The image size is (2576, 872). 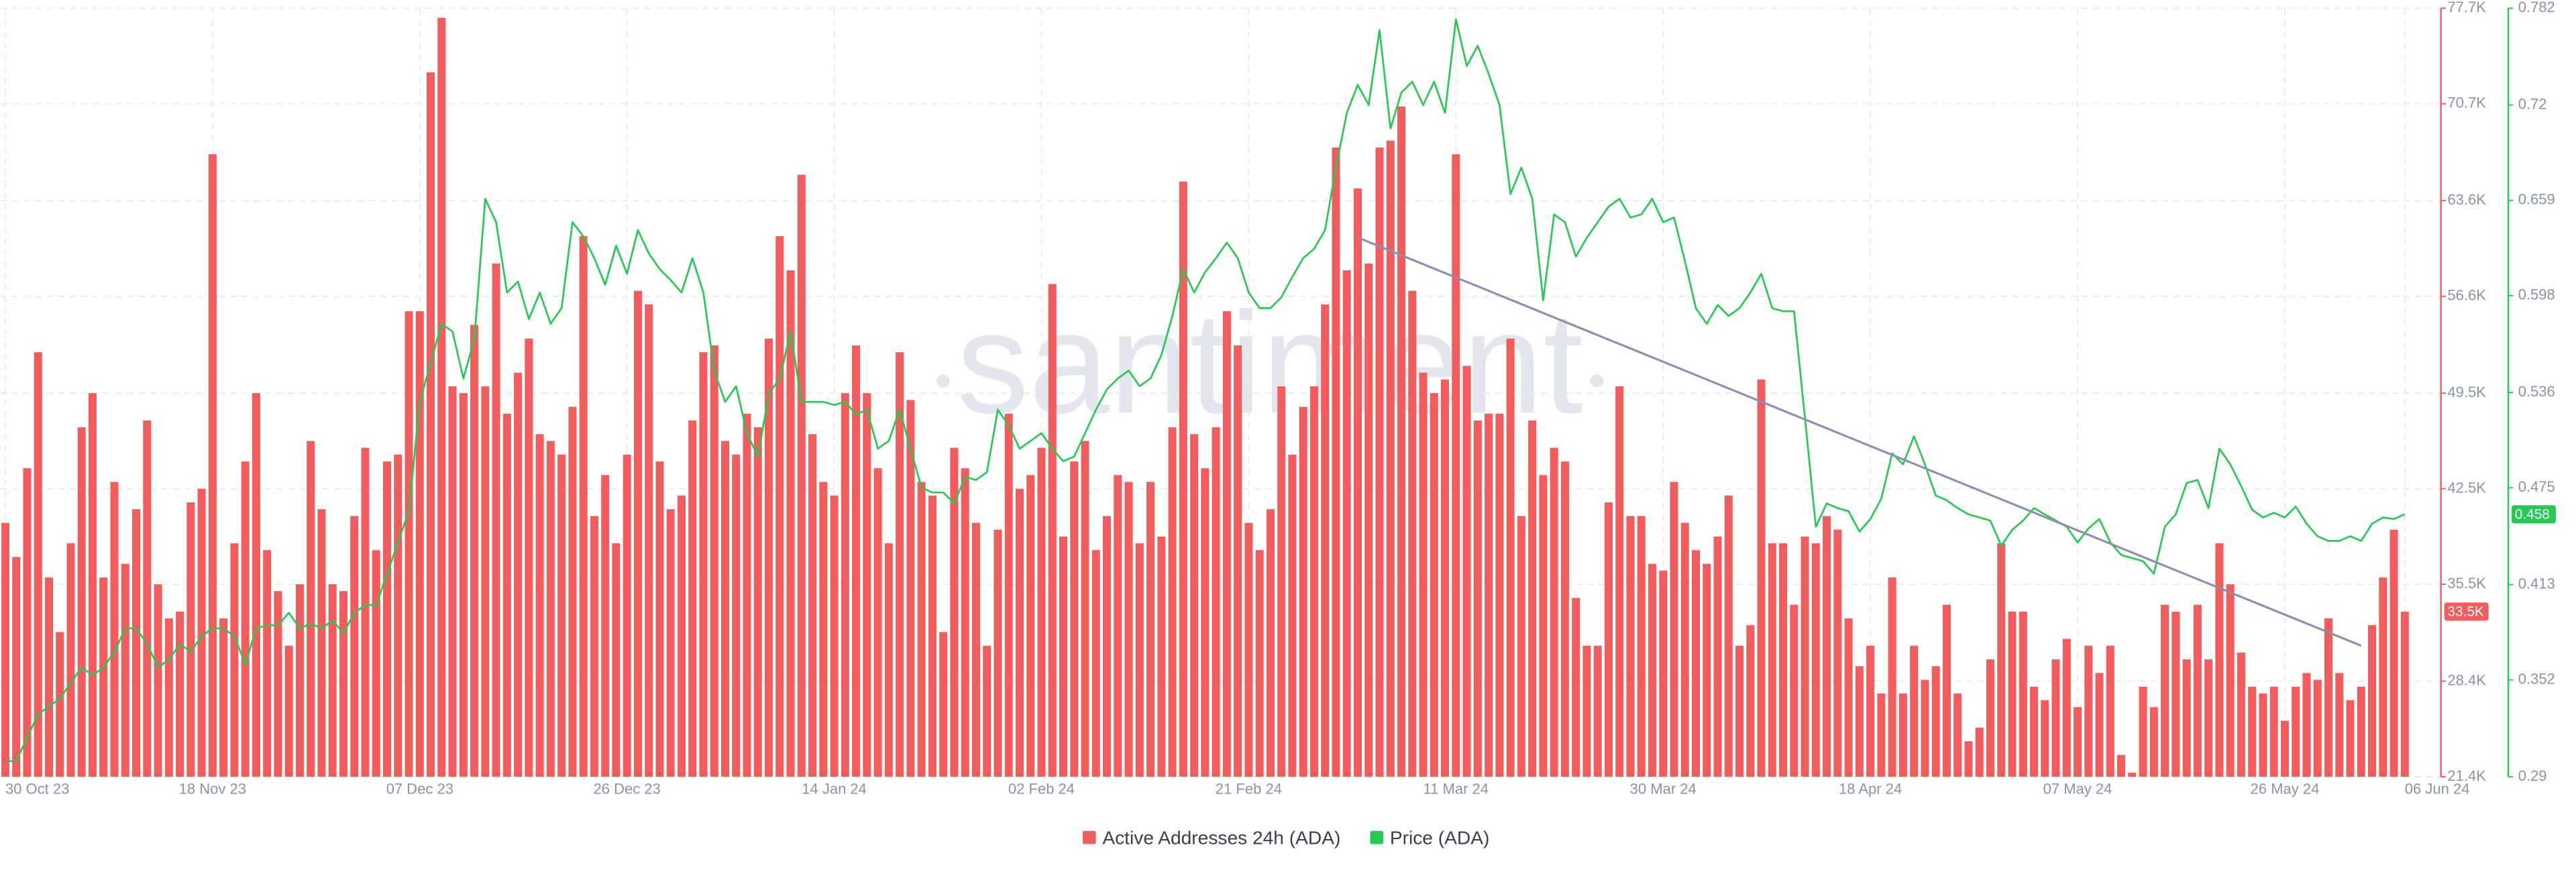 What do you see at coordinates (2466, 392) in the screenshot?
I see `y-tick-label: 49.5K` at bounding box center [2466, 392].